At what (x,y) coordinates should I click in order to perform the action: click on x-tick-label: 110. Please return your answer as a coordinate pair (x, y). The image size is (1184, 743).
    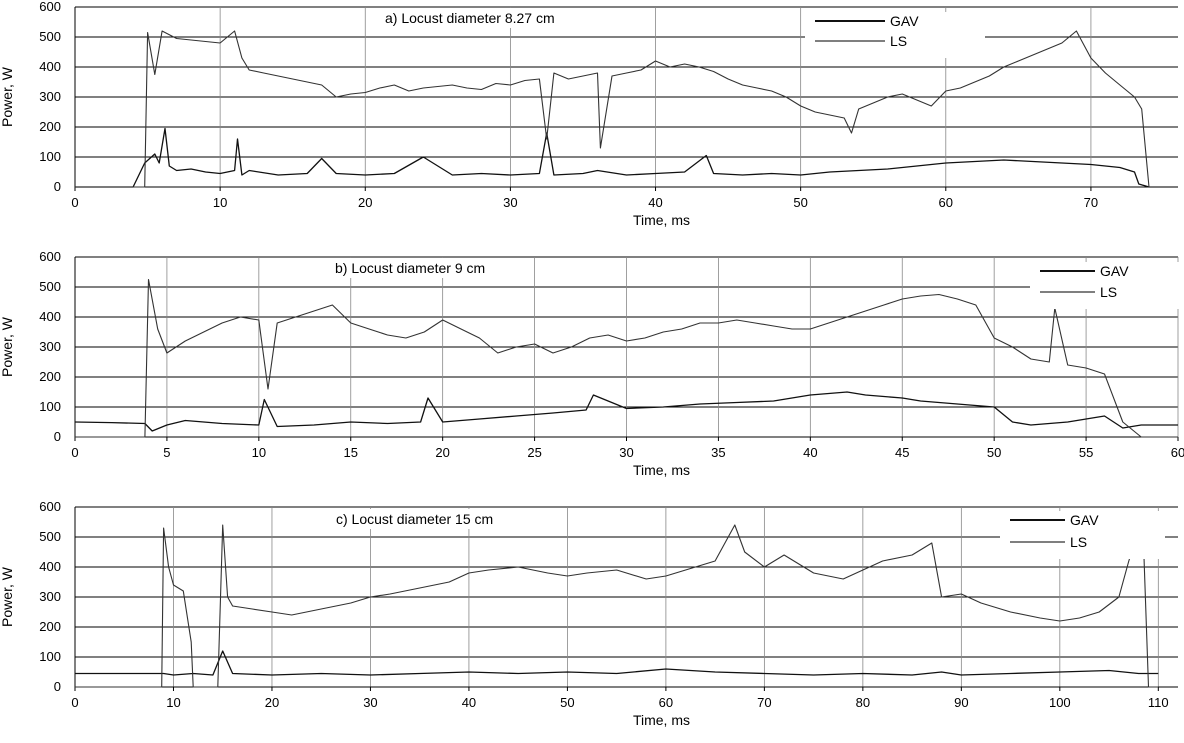
    Looking at the image, I should click on (1158, 702).